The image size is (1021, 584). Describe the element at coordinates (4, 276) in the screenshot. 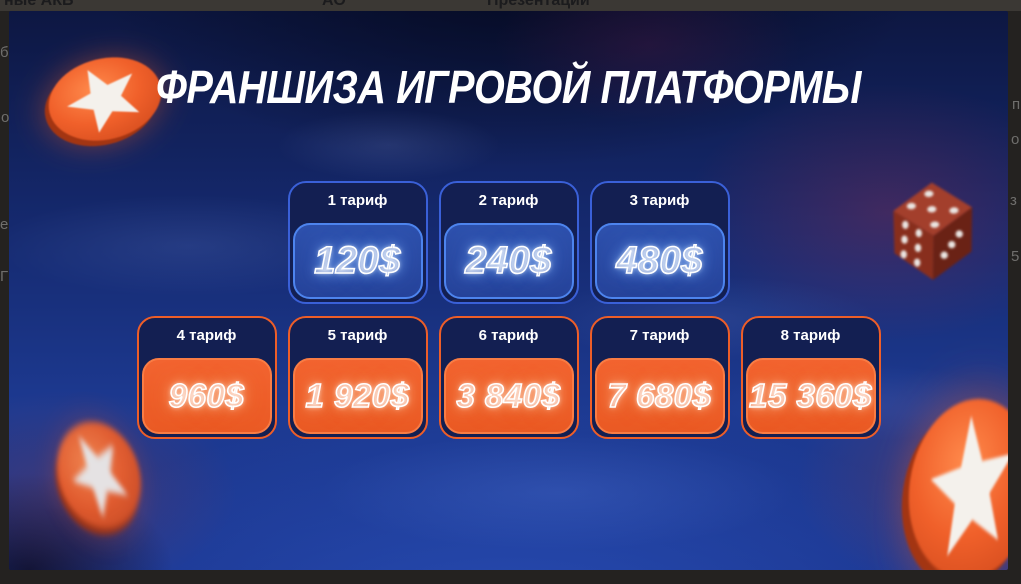

I see `background-text-fragment: Г` at that location.